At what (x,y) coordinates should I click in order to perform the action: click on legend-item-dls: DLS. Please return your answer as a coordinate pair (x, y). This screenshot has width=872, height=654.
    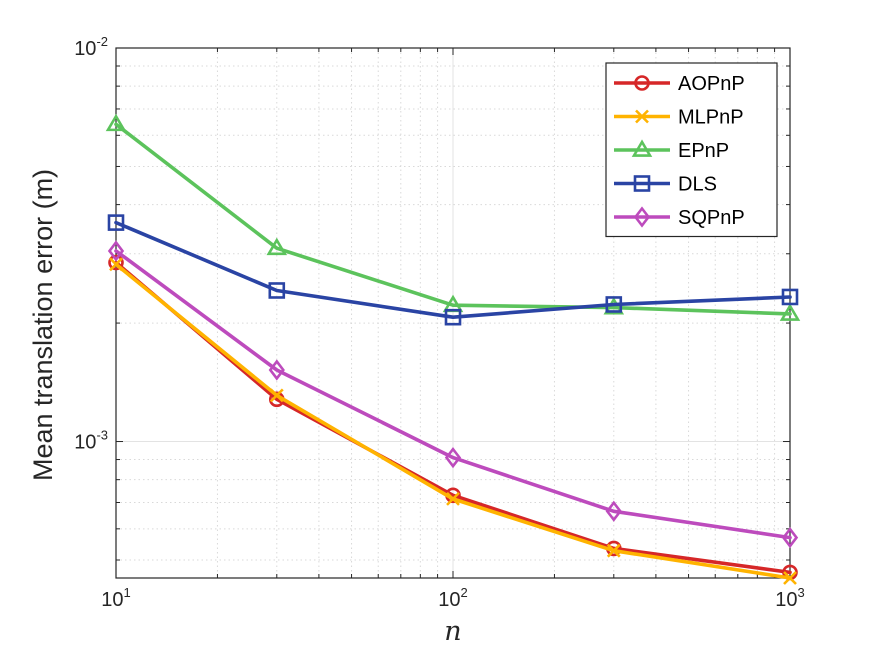
    Looking at the image, I should click on (665, 185).